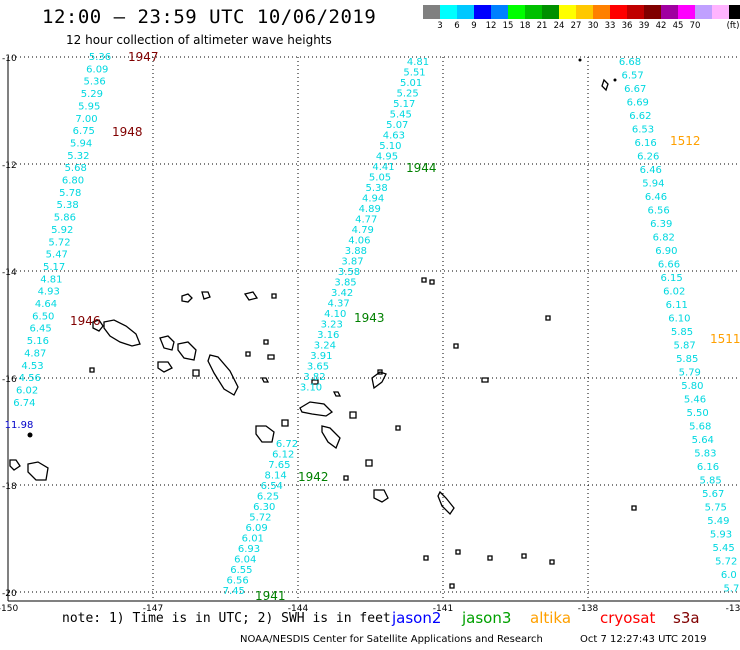  What do you see at coordinates (209, 17) in the screenshot?
I see `chart-title: 12:00 – 23:59 UTC 10/06/2019` at bounding box center [209, 17].